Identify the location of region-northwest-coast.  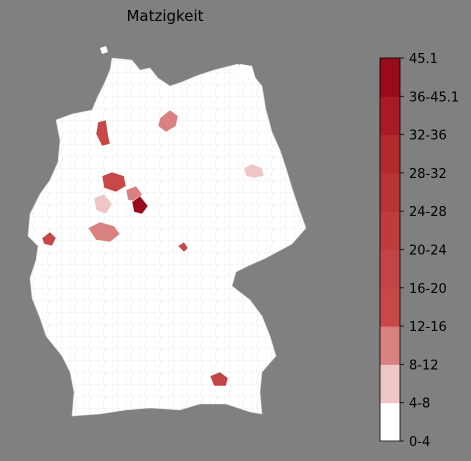
(103, 133).